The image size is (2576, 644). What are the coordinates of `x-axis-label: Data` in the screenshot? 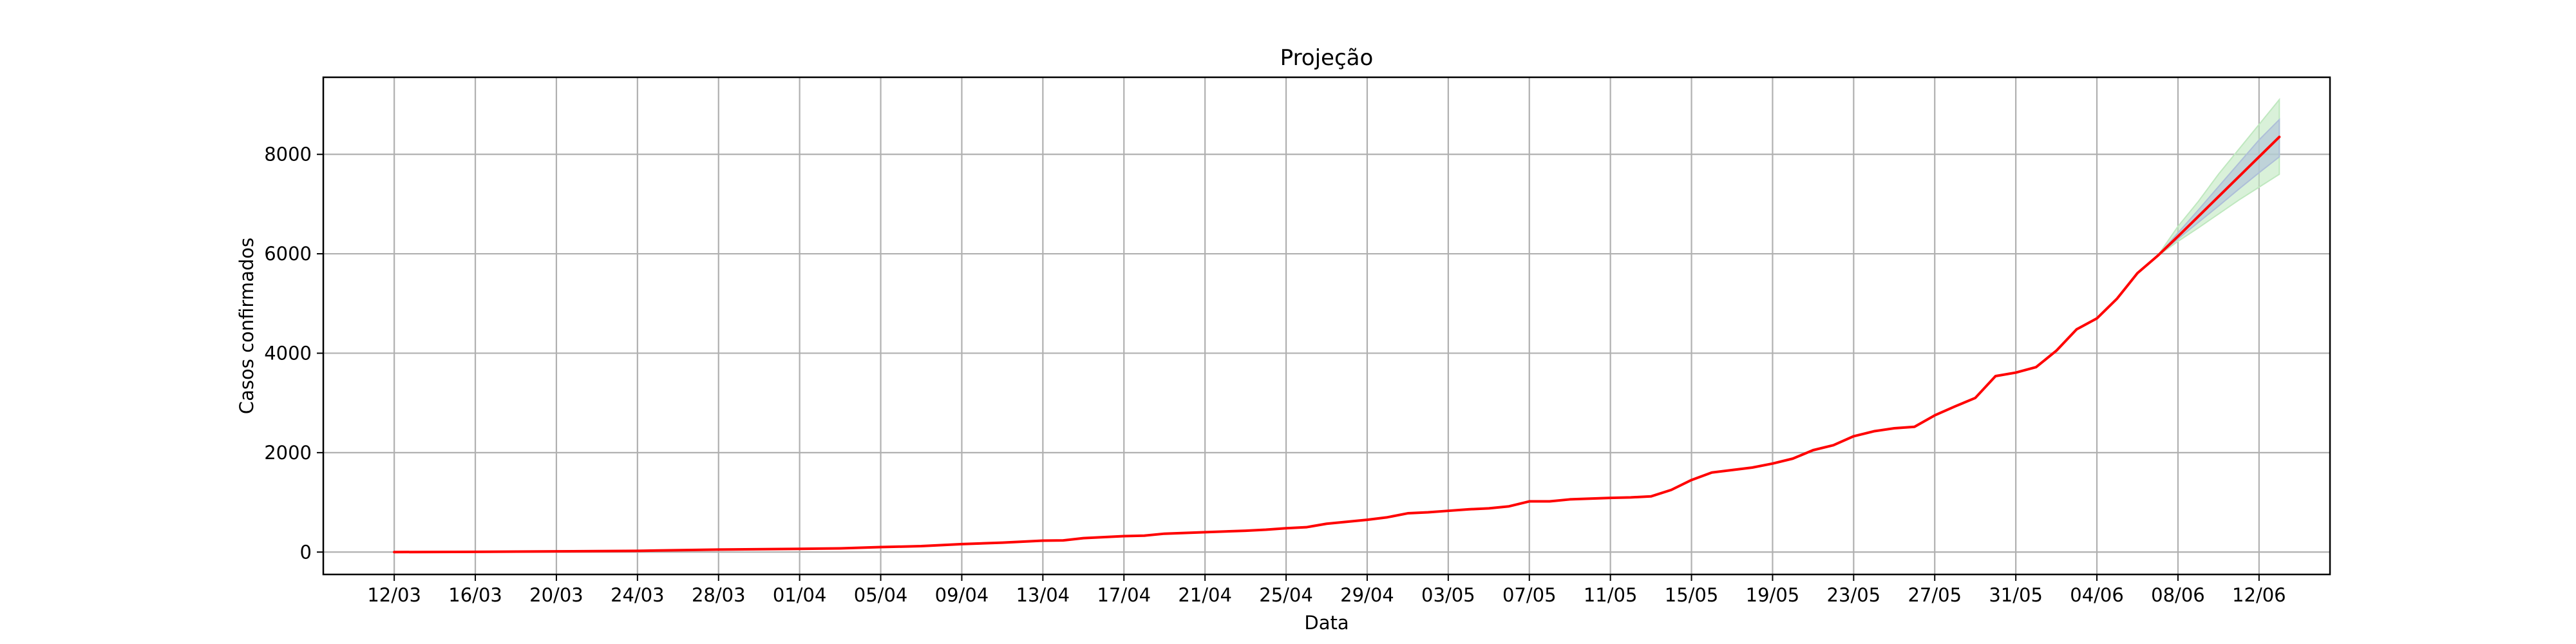 It's located at (1326, 623).